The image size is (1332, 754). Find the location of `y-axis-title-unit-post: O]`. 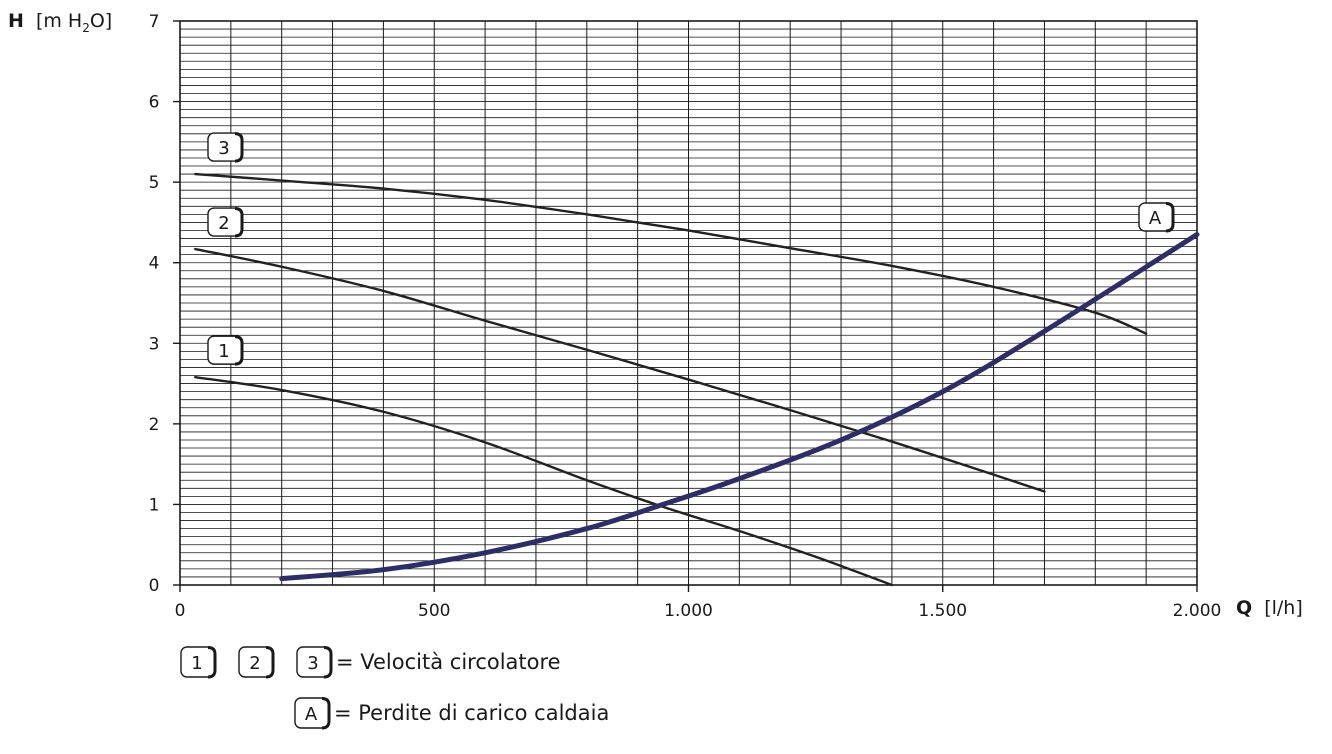

y-axis-title-unit-post: O] is located at coordinates (101, 21).